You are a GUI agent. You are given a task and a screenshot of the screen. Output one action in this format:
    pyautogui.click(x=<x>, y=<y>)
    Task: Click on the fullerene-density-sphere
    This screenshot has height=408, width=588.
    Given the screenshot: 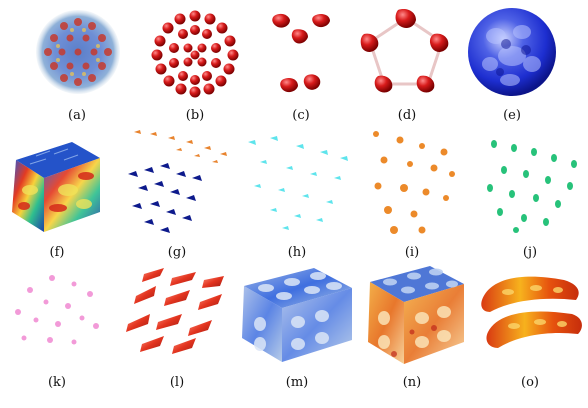 What is the action you would take?
    pyautogui.click(x=78, y=52)
    